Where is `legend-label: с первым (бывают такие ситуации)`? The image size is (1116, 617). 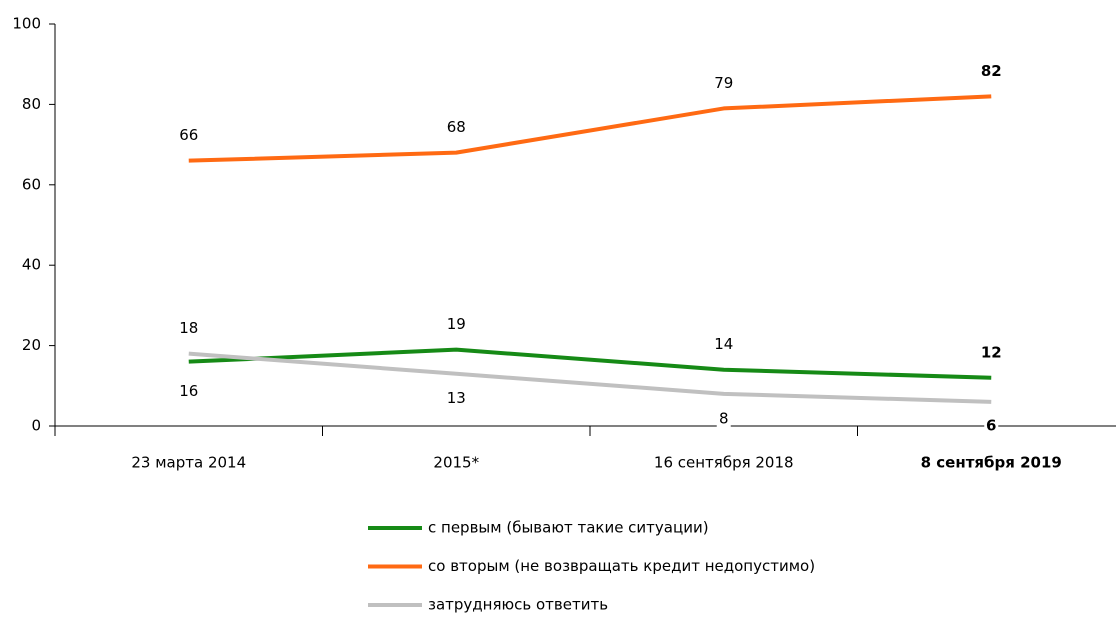 legend-label: с первым (бывают такие ситуации) is located at coordinates (568, 528).